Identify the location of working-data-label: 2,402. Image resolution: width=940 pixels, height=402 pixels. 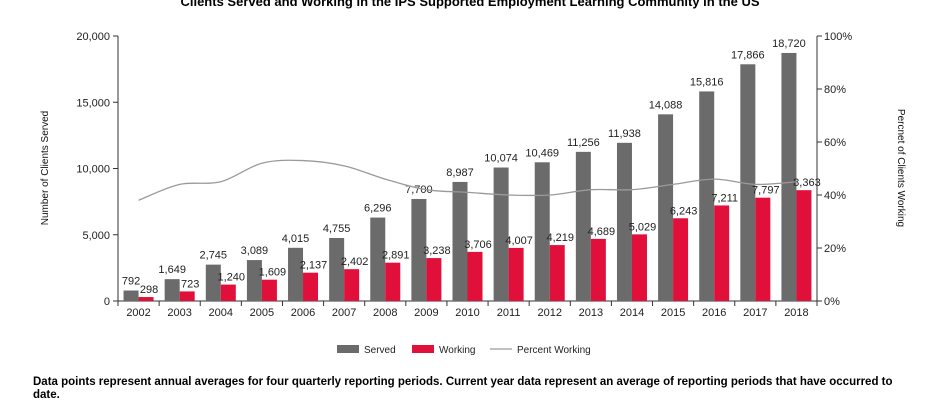
(355, 262).